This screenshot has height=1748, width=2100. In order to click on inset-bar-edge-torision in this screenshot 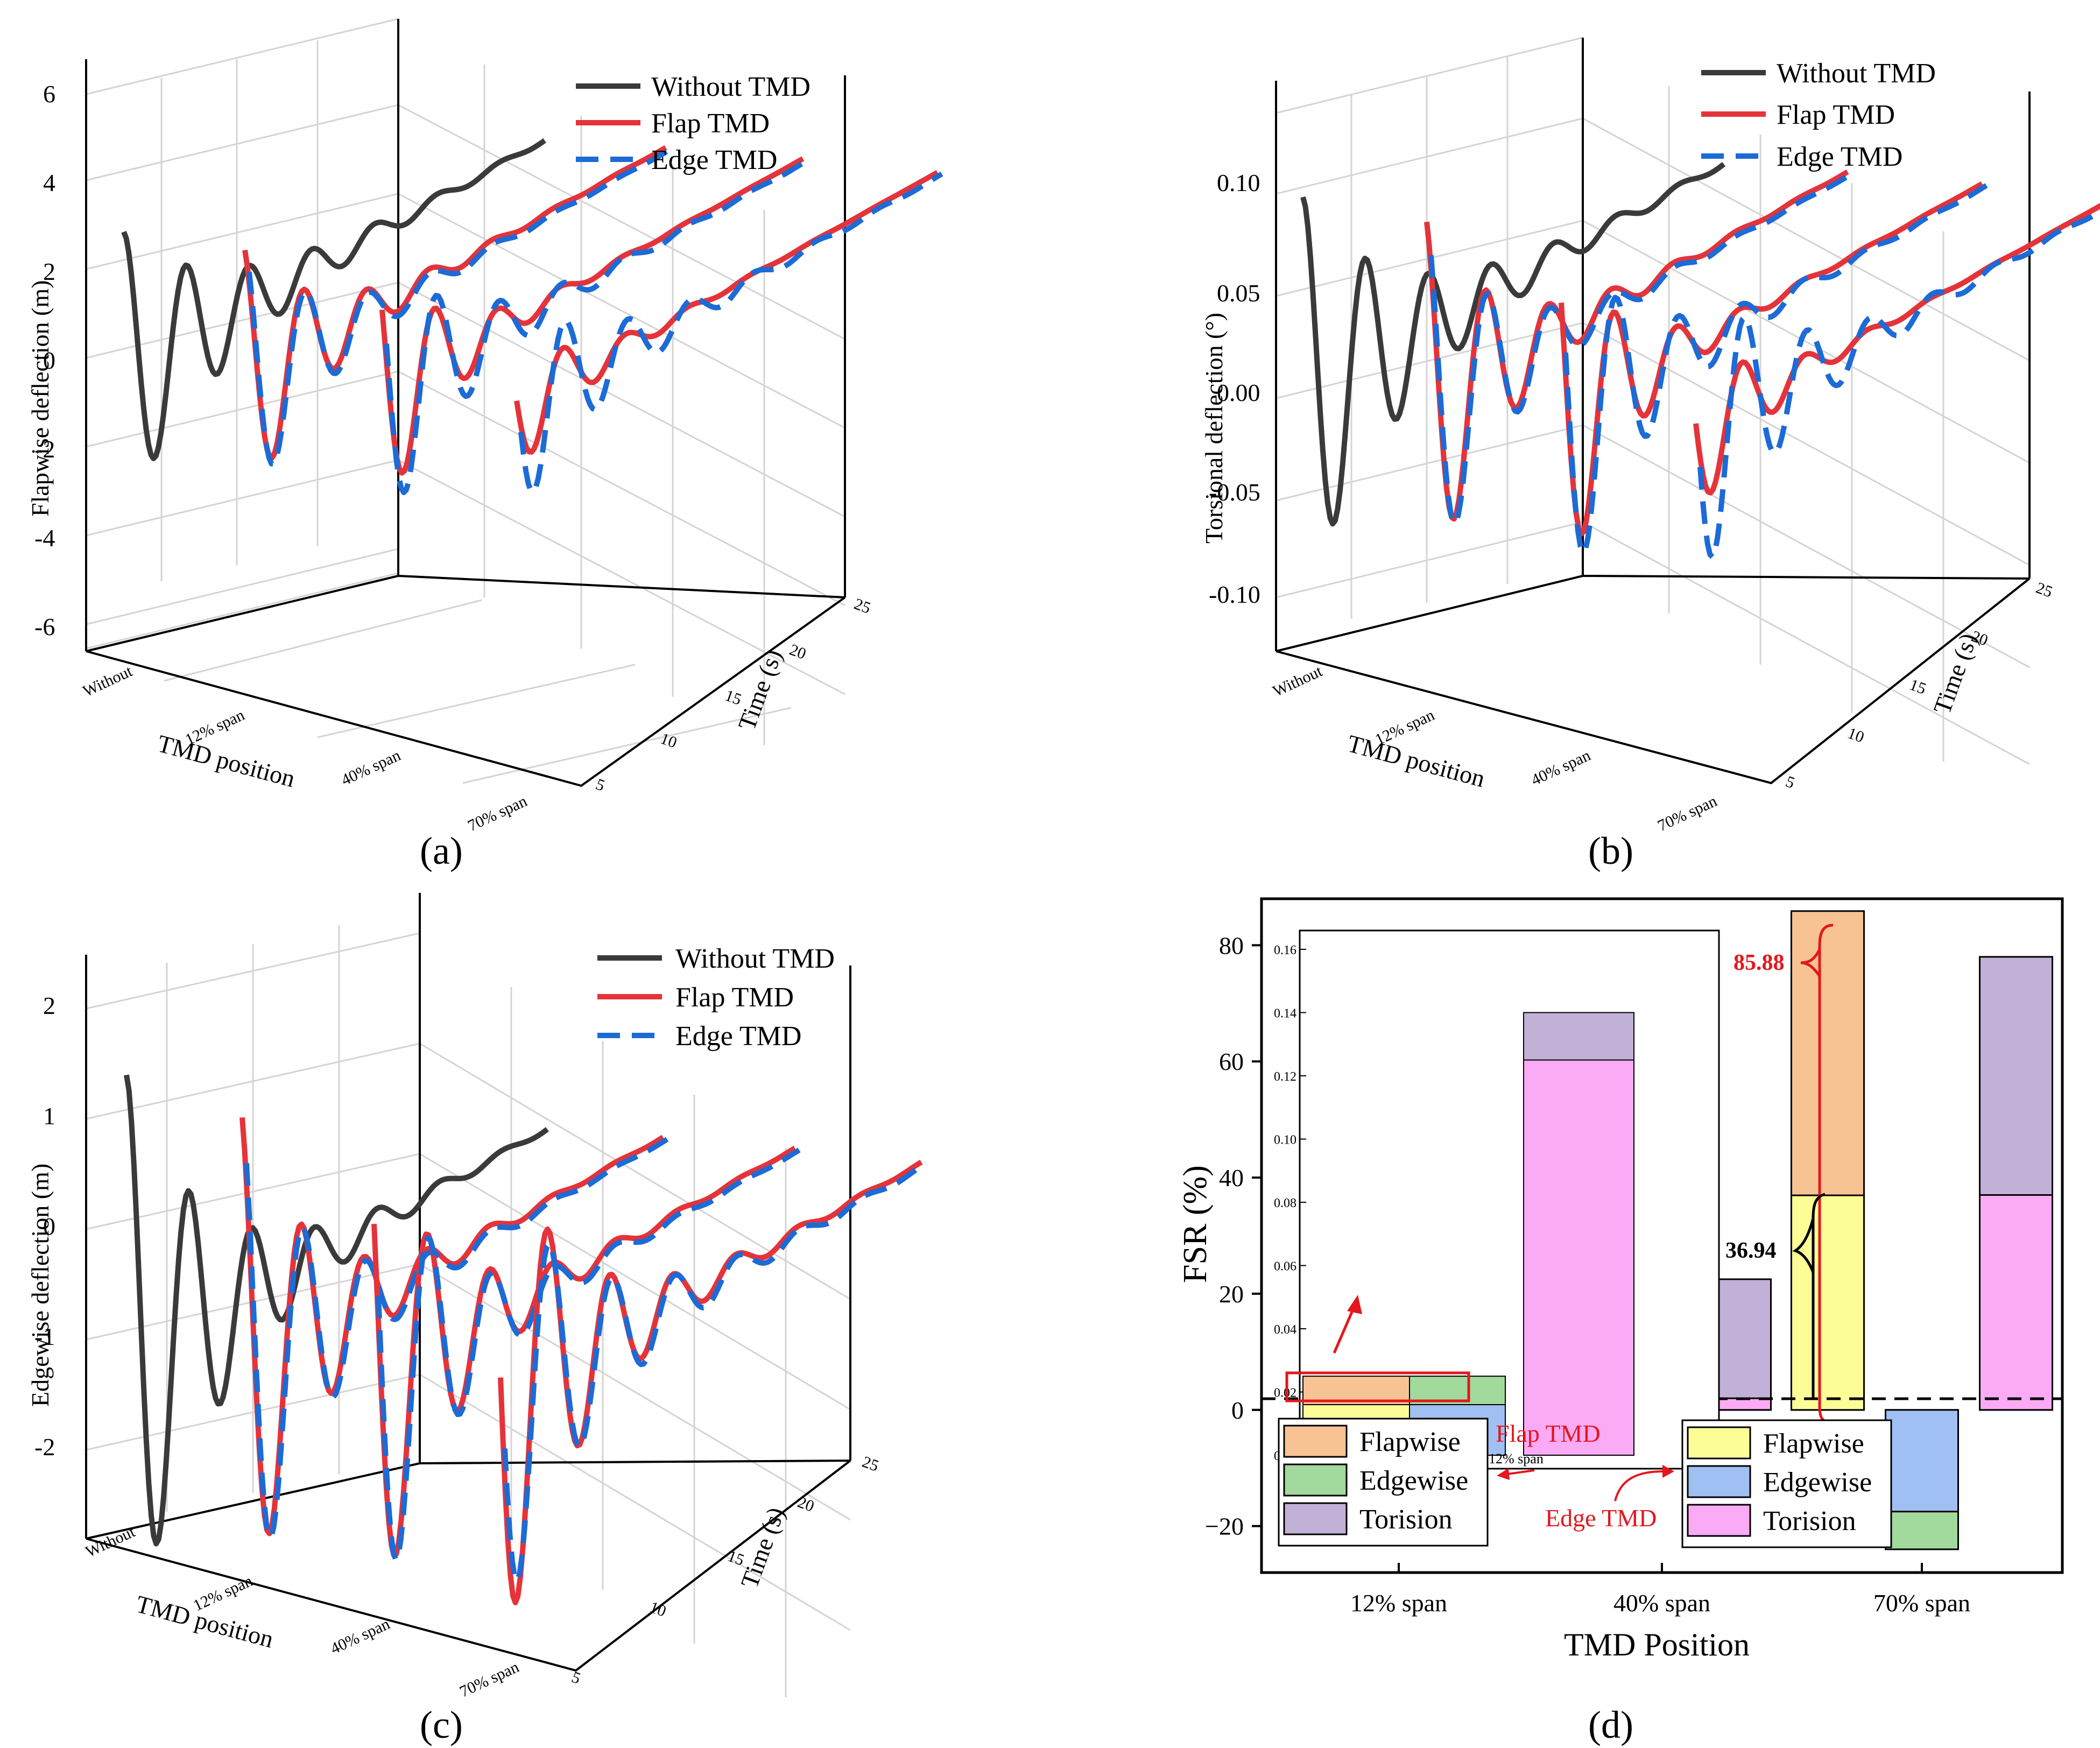, I will do `click(1578, 1258)`.